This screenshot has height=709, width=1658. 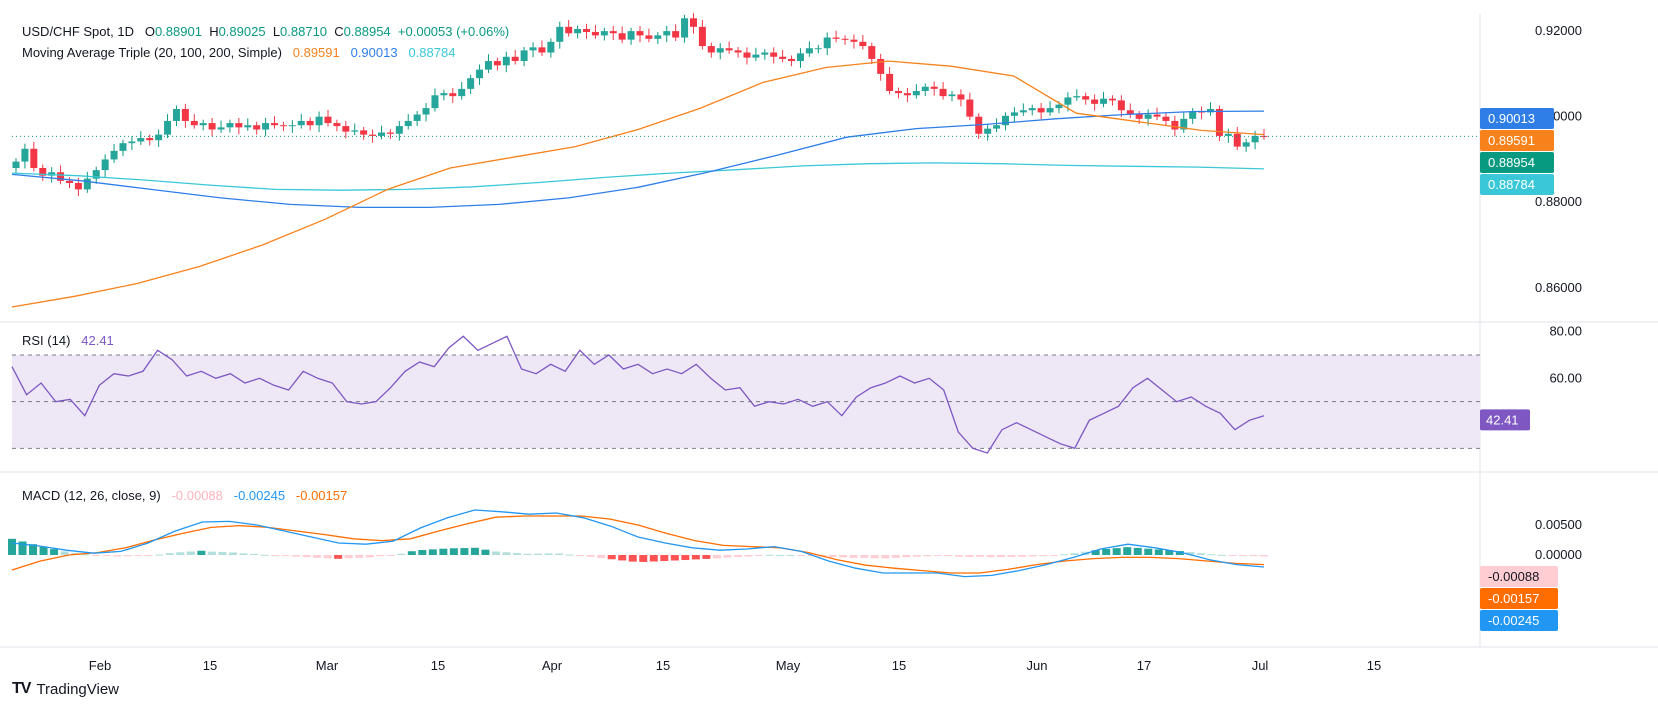 I want to click on price-tag-ma100, so click(x=1517, y=118).